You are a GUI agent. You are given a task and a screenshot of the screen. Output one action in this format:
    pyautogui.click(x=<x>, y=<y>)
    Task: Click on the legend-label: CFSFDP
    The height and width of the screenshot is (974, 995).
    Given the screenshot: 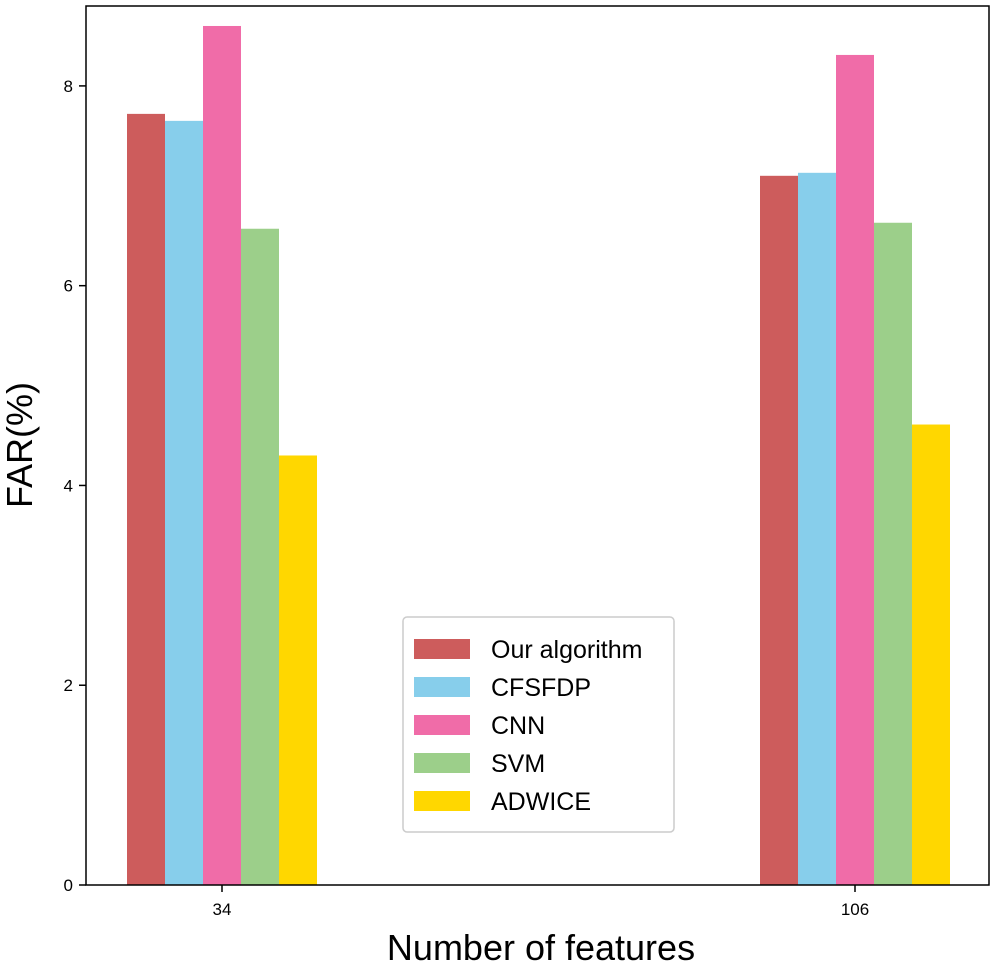 What is the action you would take?
    pyautogui.click(x=541, y=688)
    